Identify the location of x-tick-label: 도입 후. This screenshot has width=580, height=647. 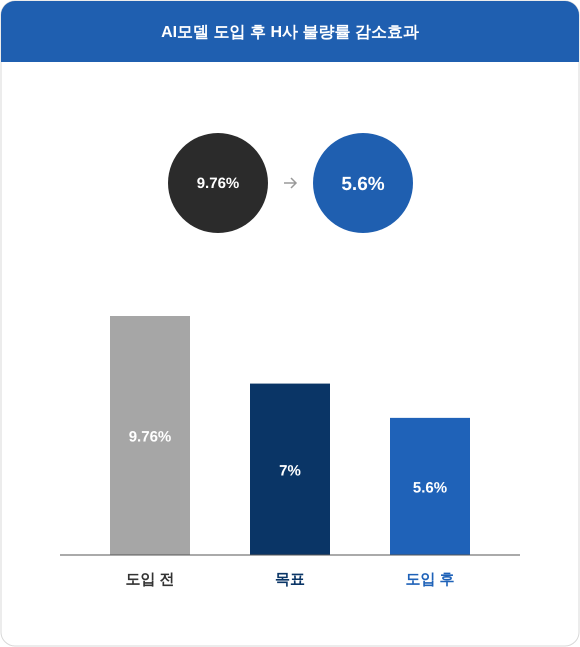
(430, 579).